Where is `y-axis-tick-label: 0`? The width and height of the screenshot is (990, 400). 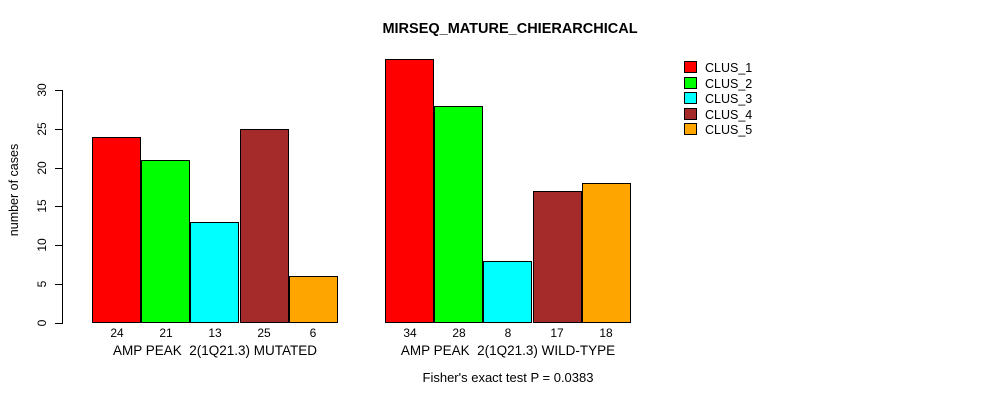
y-axis-tick-label: 0 is located at coordinates (42, 323).